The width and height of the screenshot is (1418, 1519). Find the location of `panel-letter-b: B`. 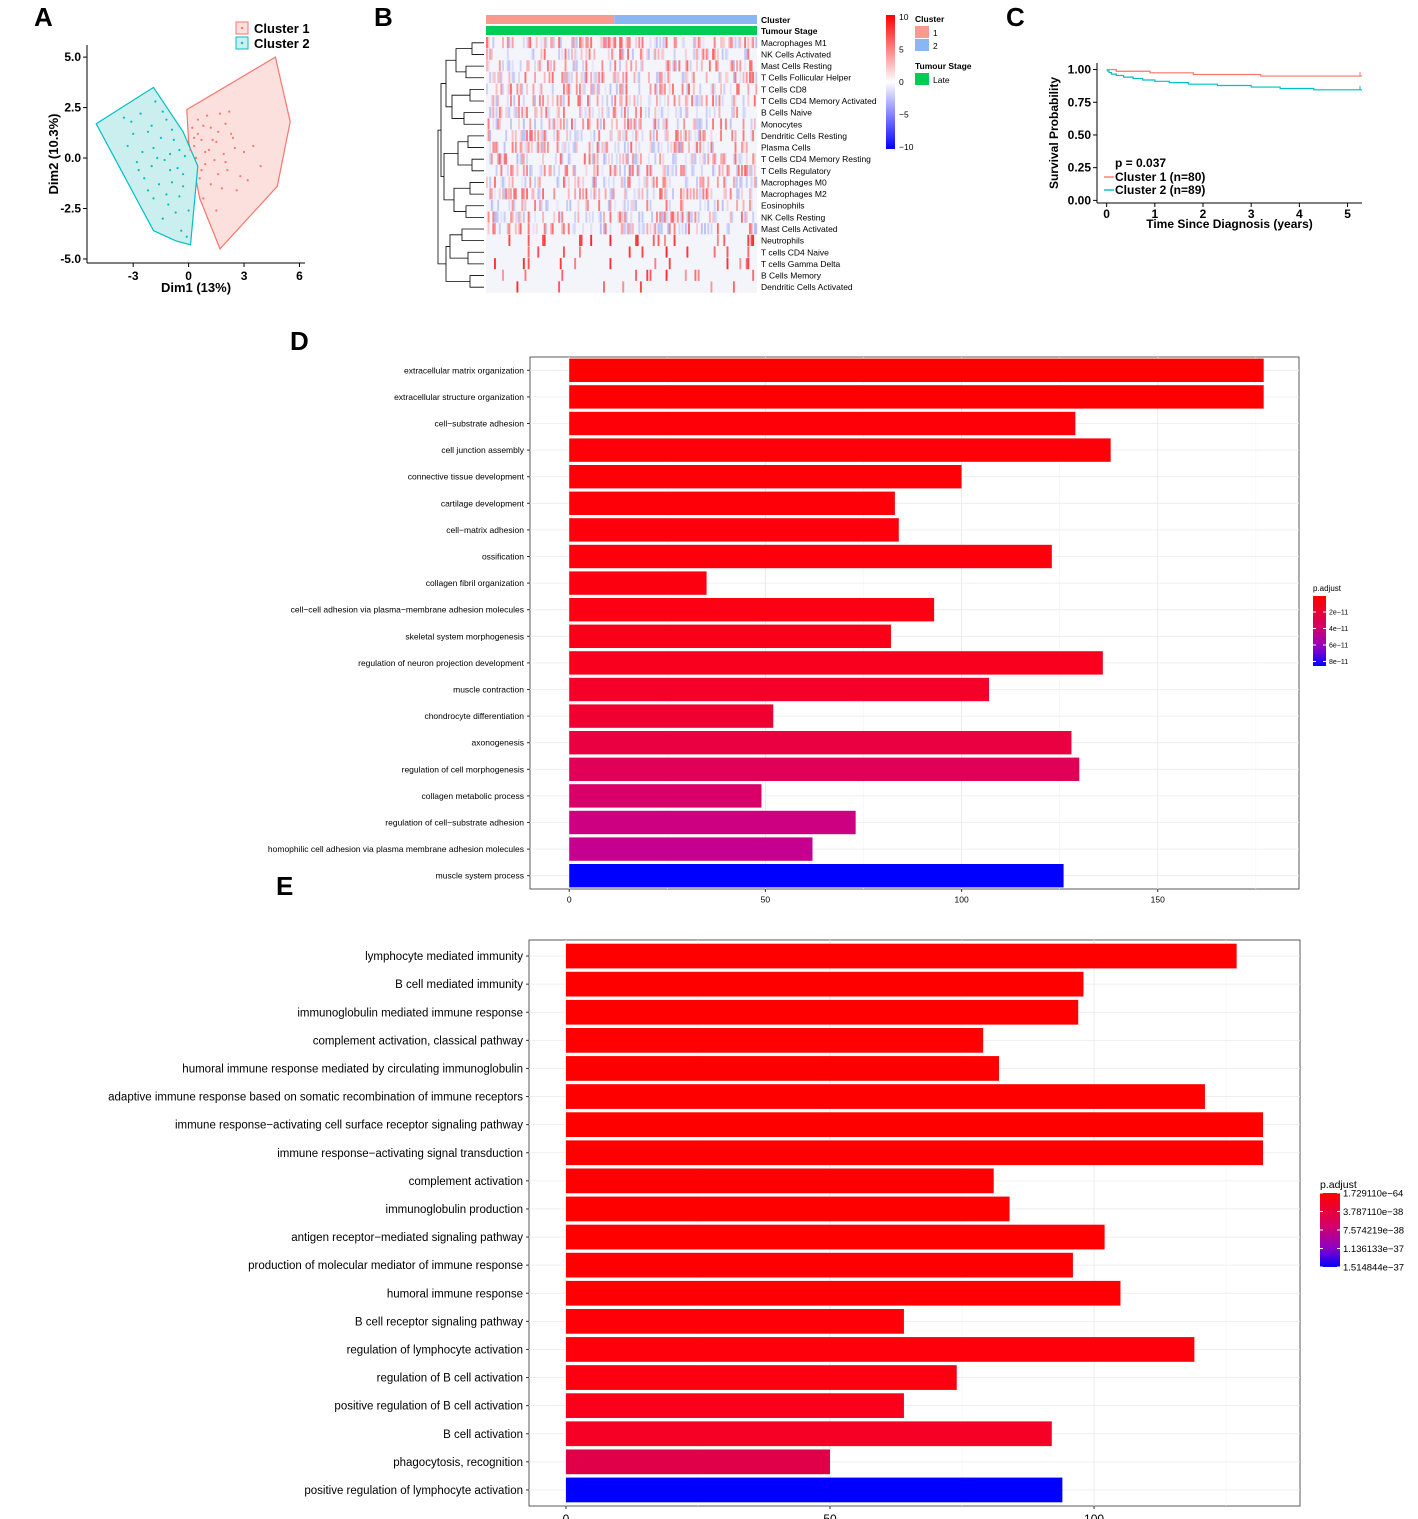

panel-letter-b: B is located at coordinates (383, 17).